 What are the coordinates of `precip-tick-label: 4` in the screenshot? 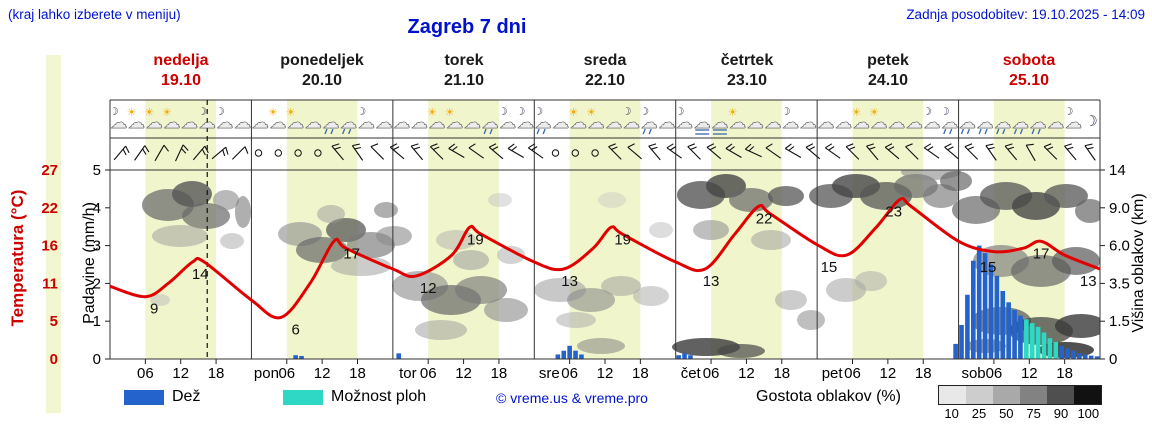 It's located at (97, 208).